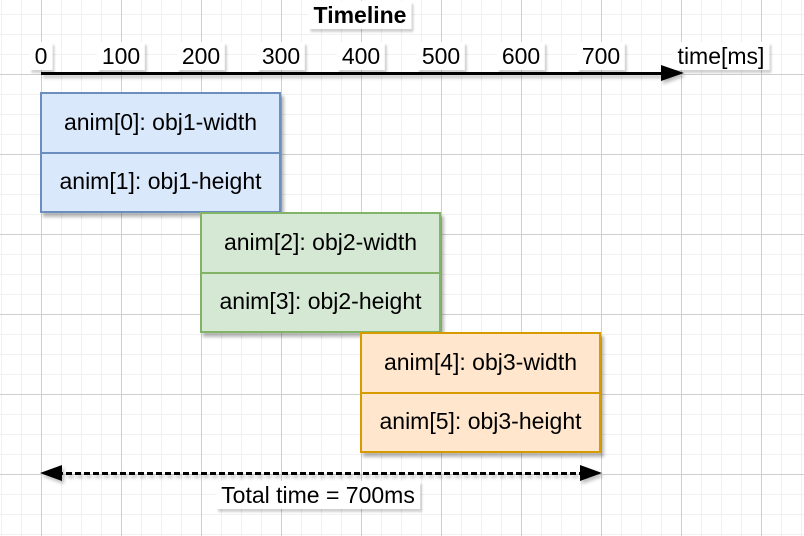 Image resolution: width=804 pixels, height=536 pixels. What do you see at coordinates (318, 495) in the screenshot?
I see `total-time-label: Total time = 700ms` at bounding box center [318, 495].